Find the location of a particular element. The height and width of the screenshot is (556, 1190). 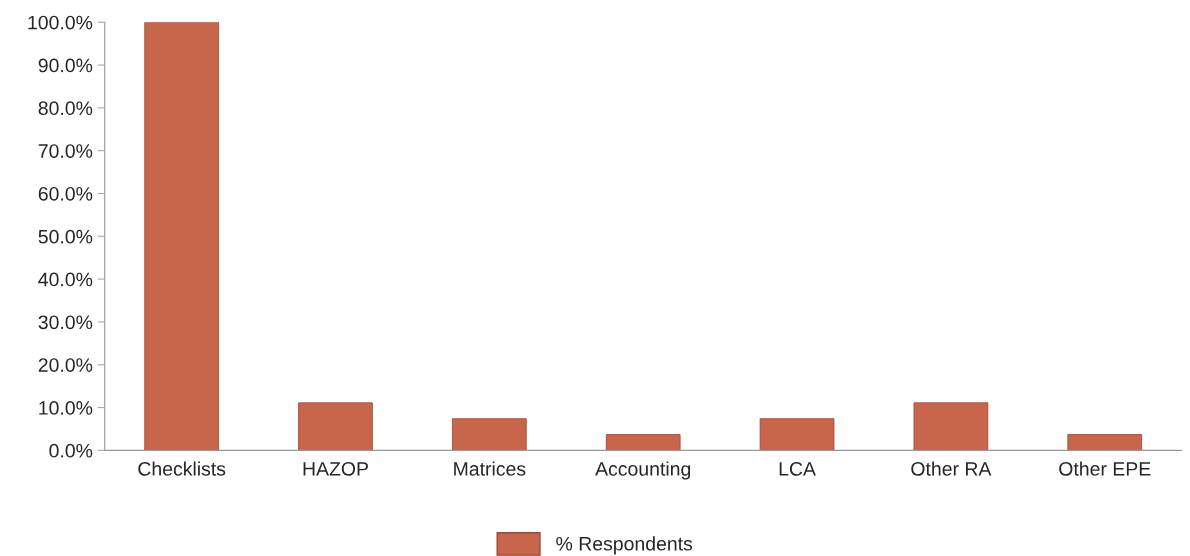

x-tick-label: Other EPE is located at coordinates (1105, 468).